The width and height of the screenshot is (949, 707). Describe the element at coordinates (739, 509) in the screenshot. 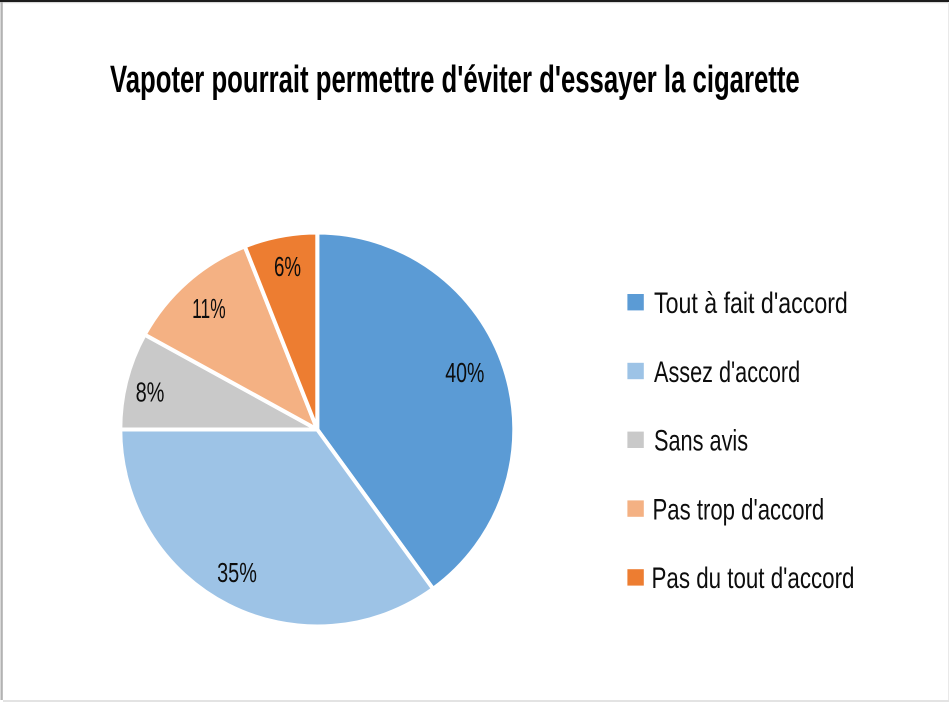

I see `svg-text: Pas trop d'accord` at that location.